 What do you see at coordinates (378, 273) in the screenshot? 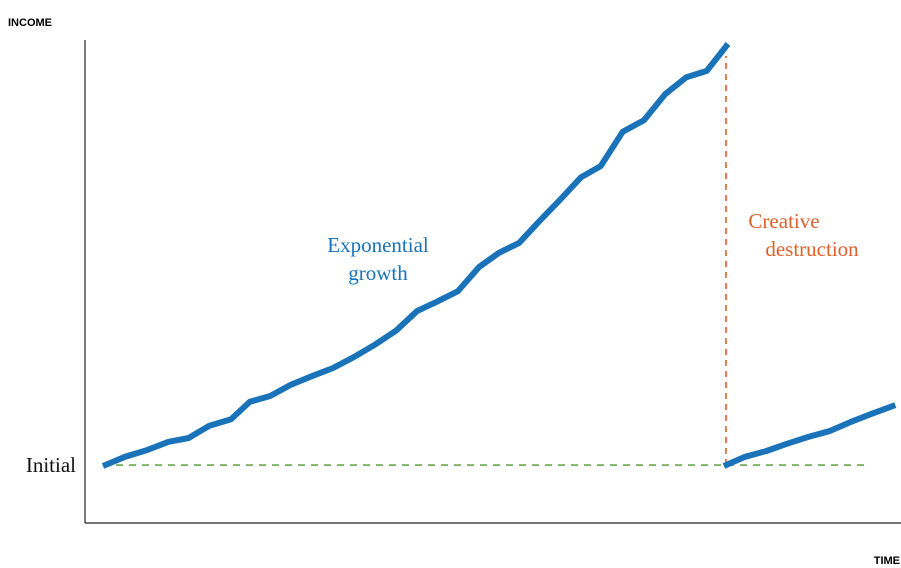
I see `annotation-line: growth` at bounding box center [378, 273].